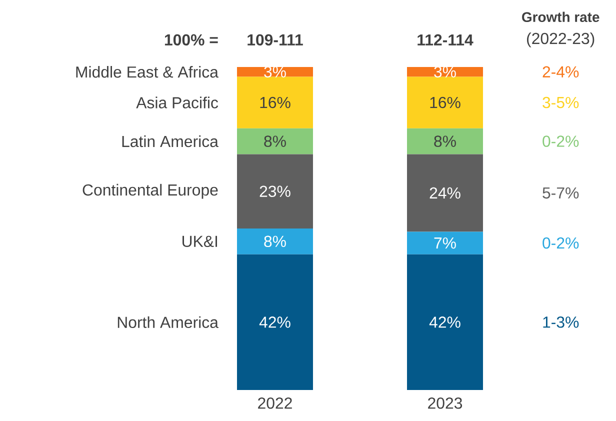  I want to click on text: 1-3%, so click(561, 322).